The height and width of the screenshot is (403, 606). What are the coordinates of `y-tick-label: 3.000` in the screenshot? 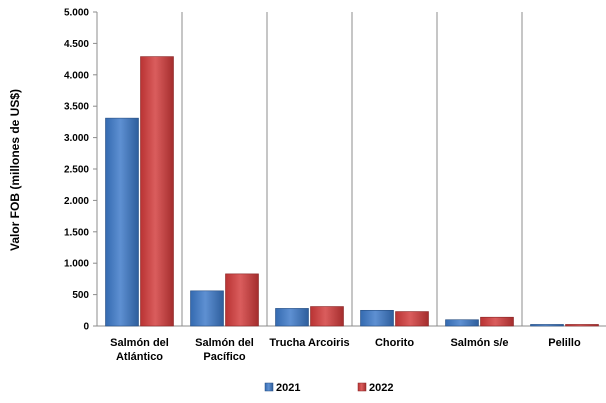 It's located at (76, 138).